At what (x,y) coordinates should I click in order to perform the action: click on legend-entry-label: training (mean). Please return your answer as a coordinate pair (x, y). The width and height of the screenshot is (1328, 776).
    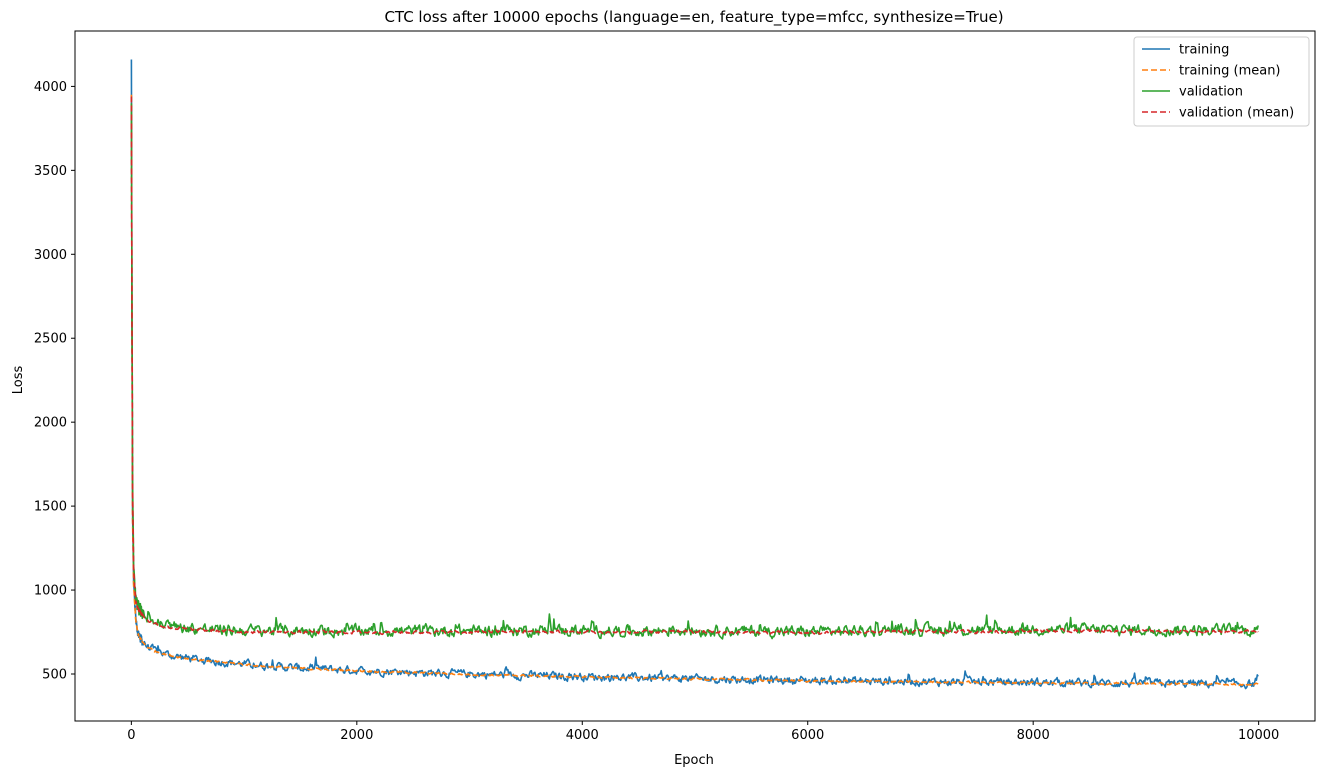
    Looking at the image, I should click on (1230, 71).